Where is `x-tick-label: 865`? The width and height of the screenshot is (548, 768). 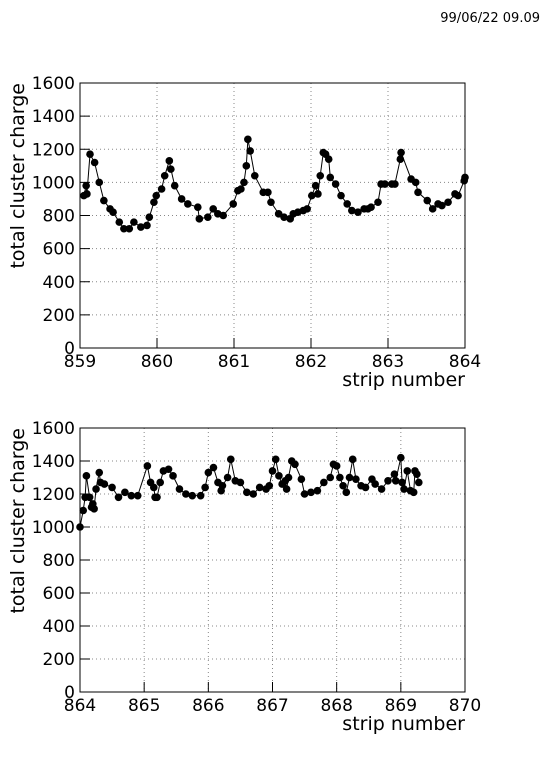
x-tick-label: 865 is located at coordinates (144, 706).